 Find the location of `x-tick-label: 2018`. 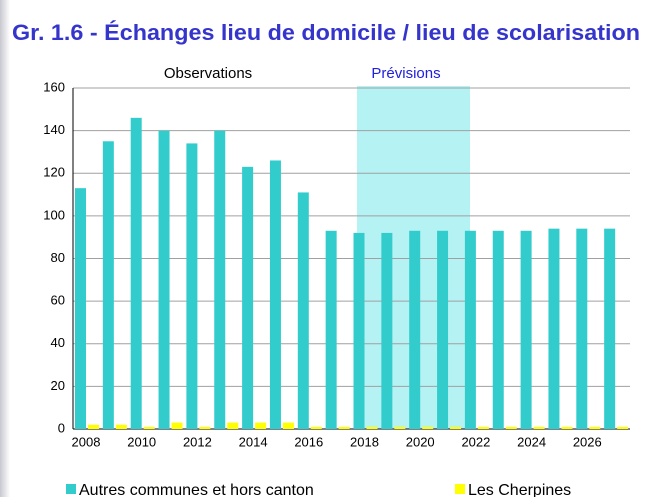

x-tick-label: 2018 is located at coordinates (364, 441).